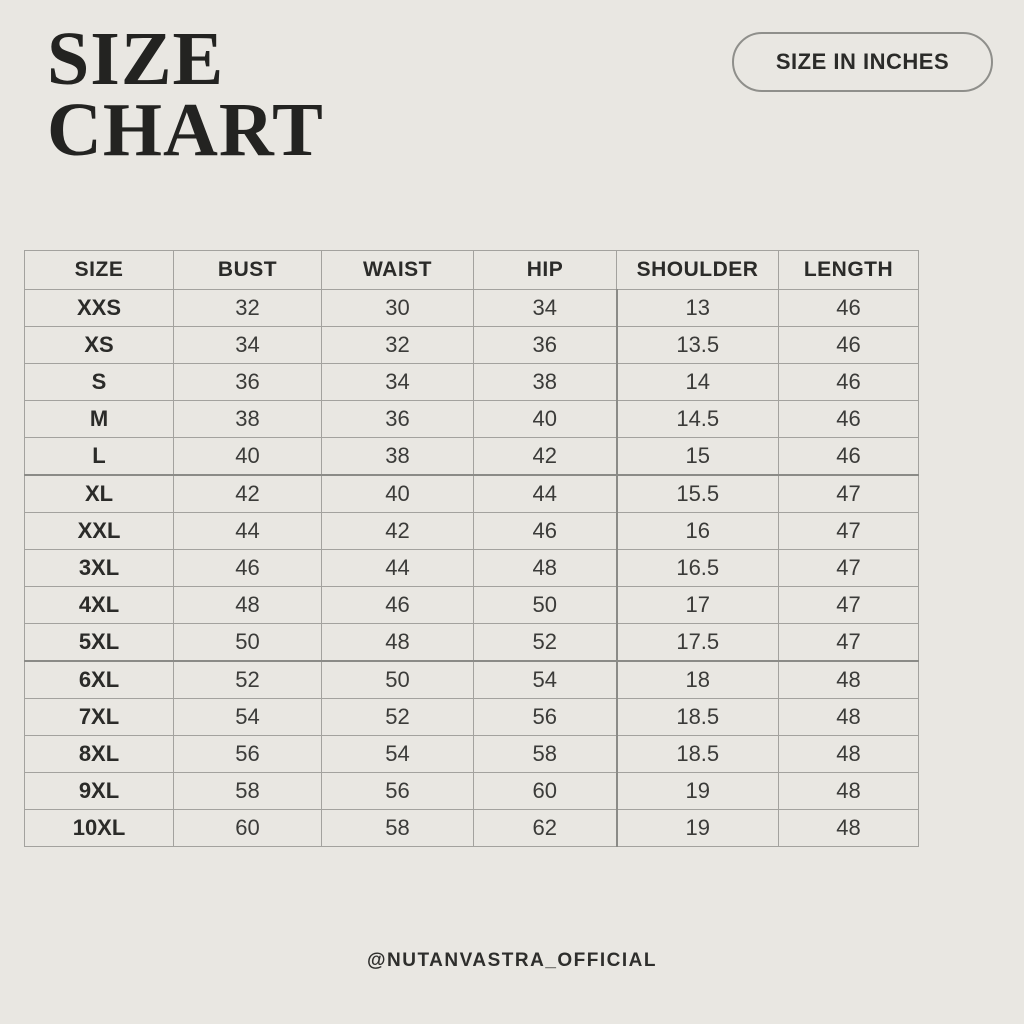 Image resolution: width=1024 pixels, height=1024 pixels. I want to click on measurement-cell: 14, so click(697, 382).